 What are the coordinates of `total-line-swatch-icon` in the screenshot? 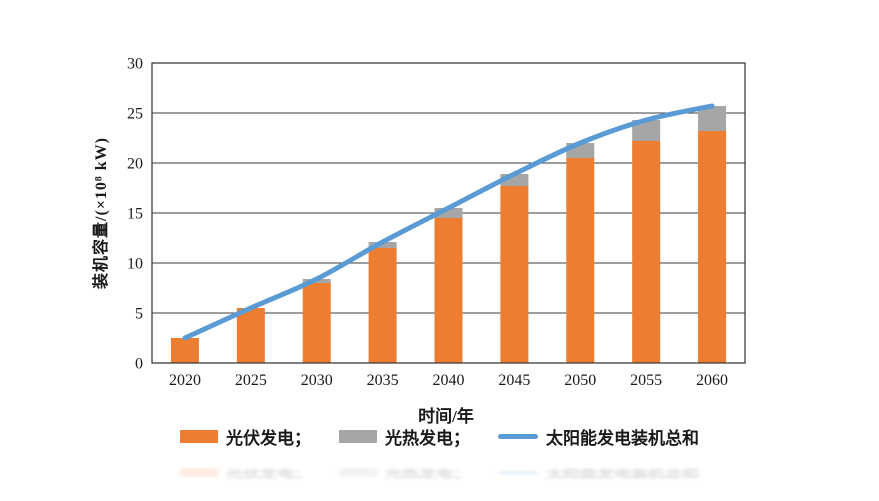 It's located at (518, 436).